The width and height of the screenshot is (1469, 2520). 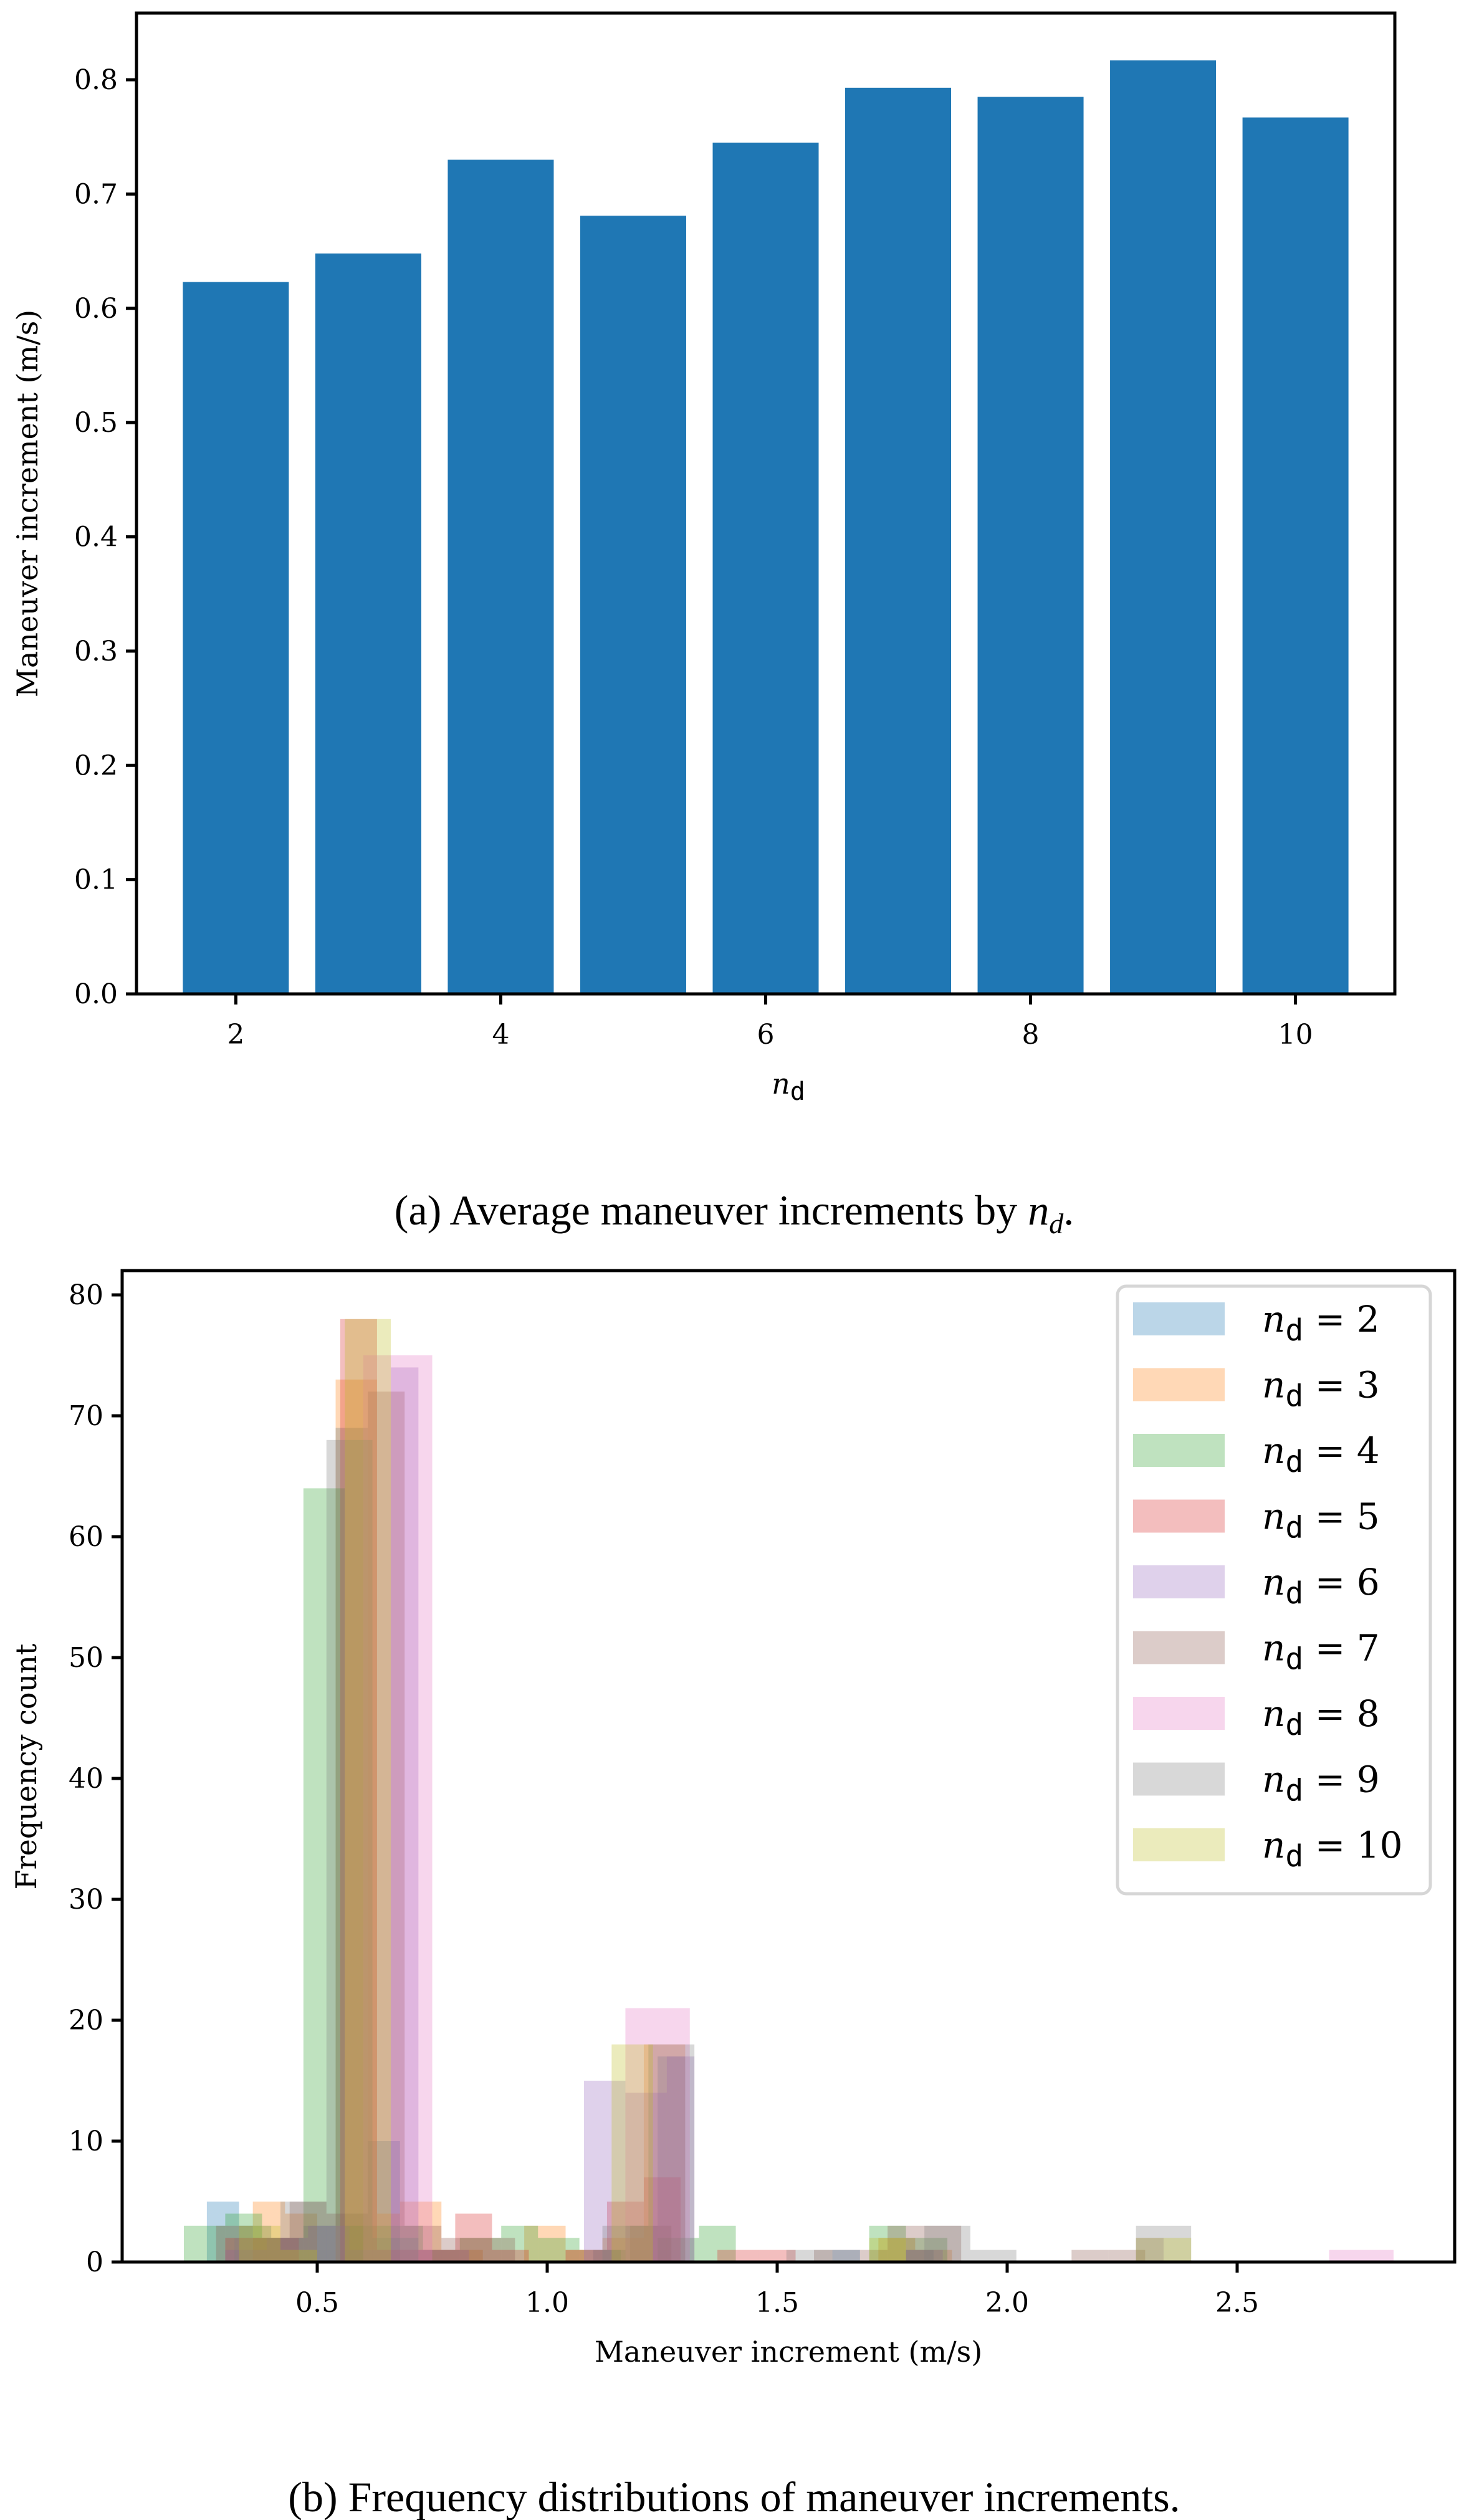 What do you see at coordinates (96, 765) in the screenshot?
I see `y-tick-label: 0.2` at bounding box center [96, 765].